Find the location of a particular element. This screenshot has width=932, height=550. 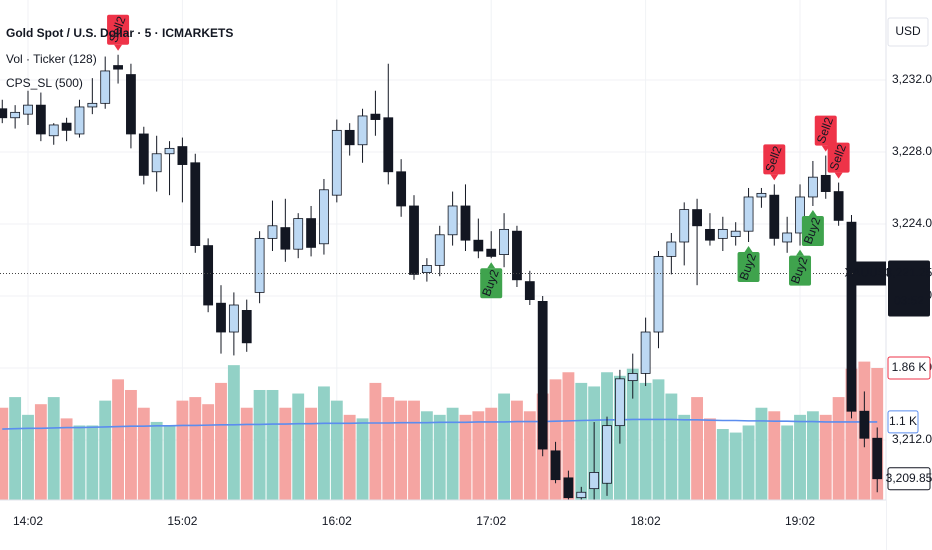

x-tick-label: 14:02 is located at coordinates (28, 521).